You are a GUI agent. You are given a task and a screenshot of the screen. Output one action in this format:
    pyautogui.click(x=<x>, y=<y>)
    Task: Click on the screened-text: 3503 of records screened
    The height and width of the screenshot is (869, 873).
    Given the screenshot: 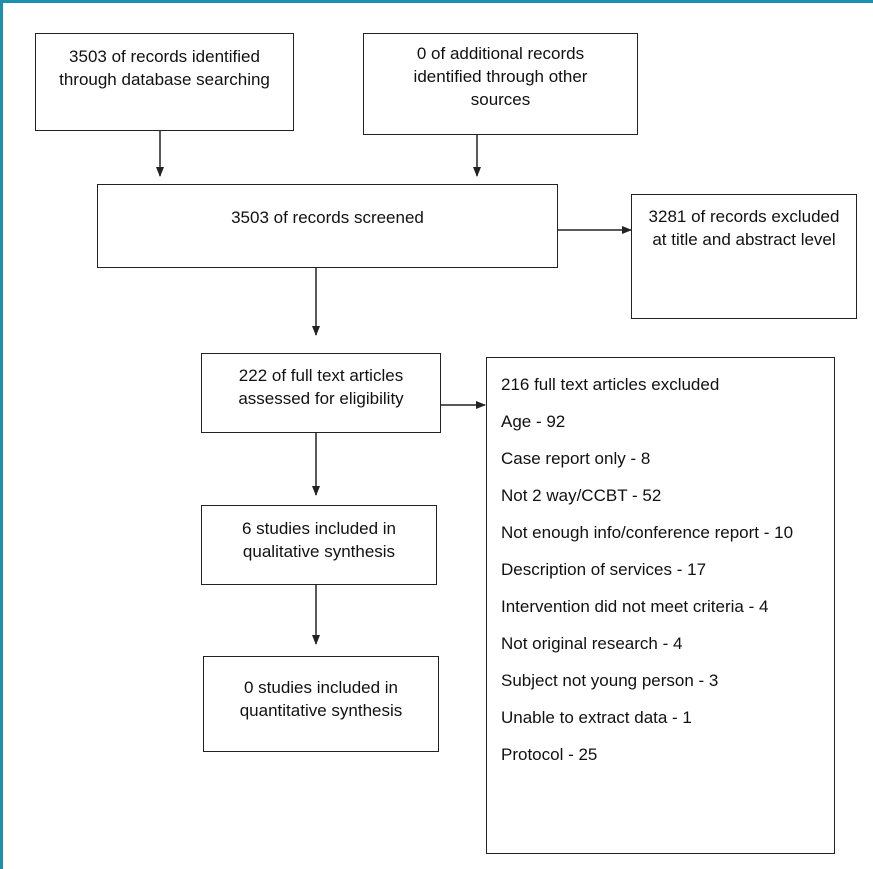 What is the action you would take?
    pyautogui.click(x=327, y=217)
    